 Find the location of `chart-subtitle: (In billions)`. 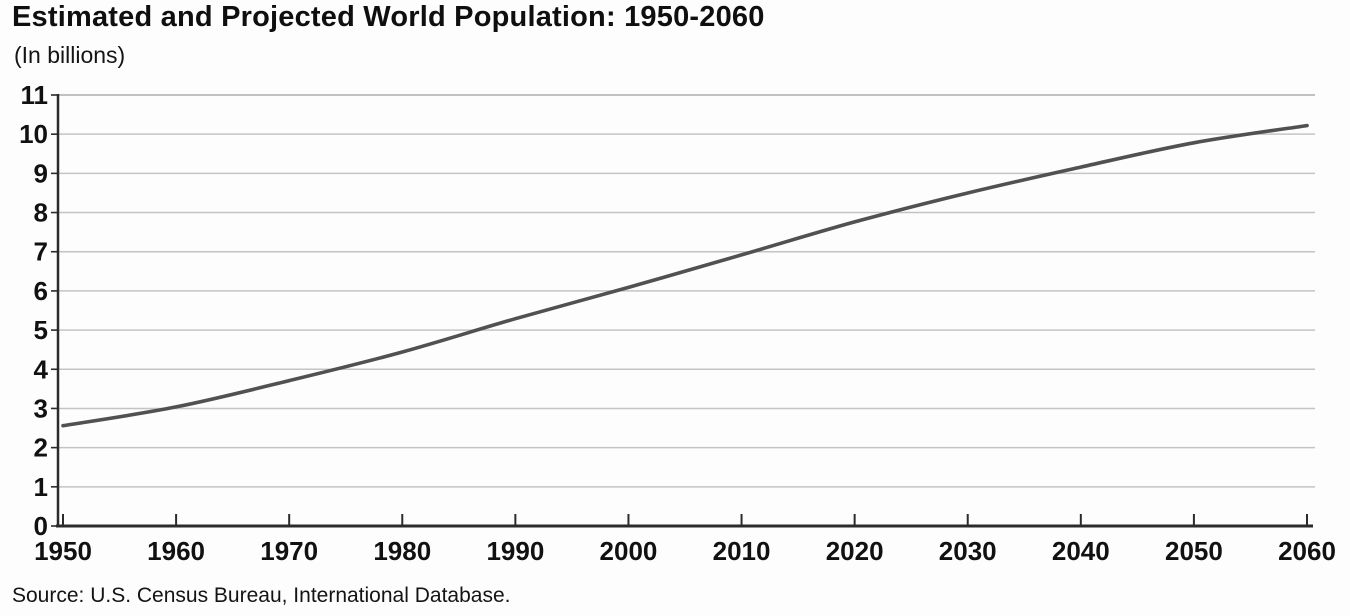

chart-subtitle: (In billions) is located at coordinates (70, 55).